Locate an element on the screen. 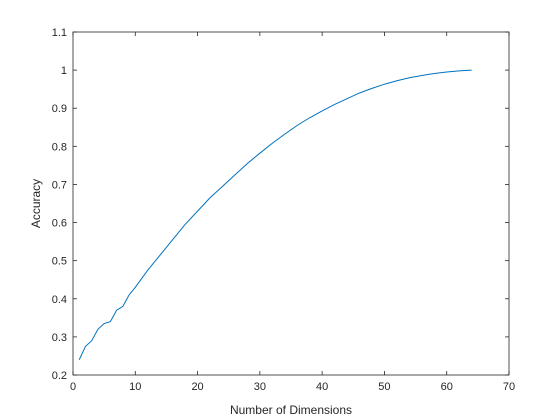 The height and width of the screenshot is (420, 560). x-tick-label: 50 is located at coordinates (384, 387).